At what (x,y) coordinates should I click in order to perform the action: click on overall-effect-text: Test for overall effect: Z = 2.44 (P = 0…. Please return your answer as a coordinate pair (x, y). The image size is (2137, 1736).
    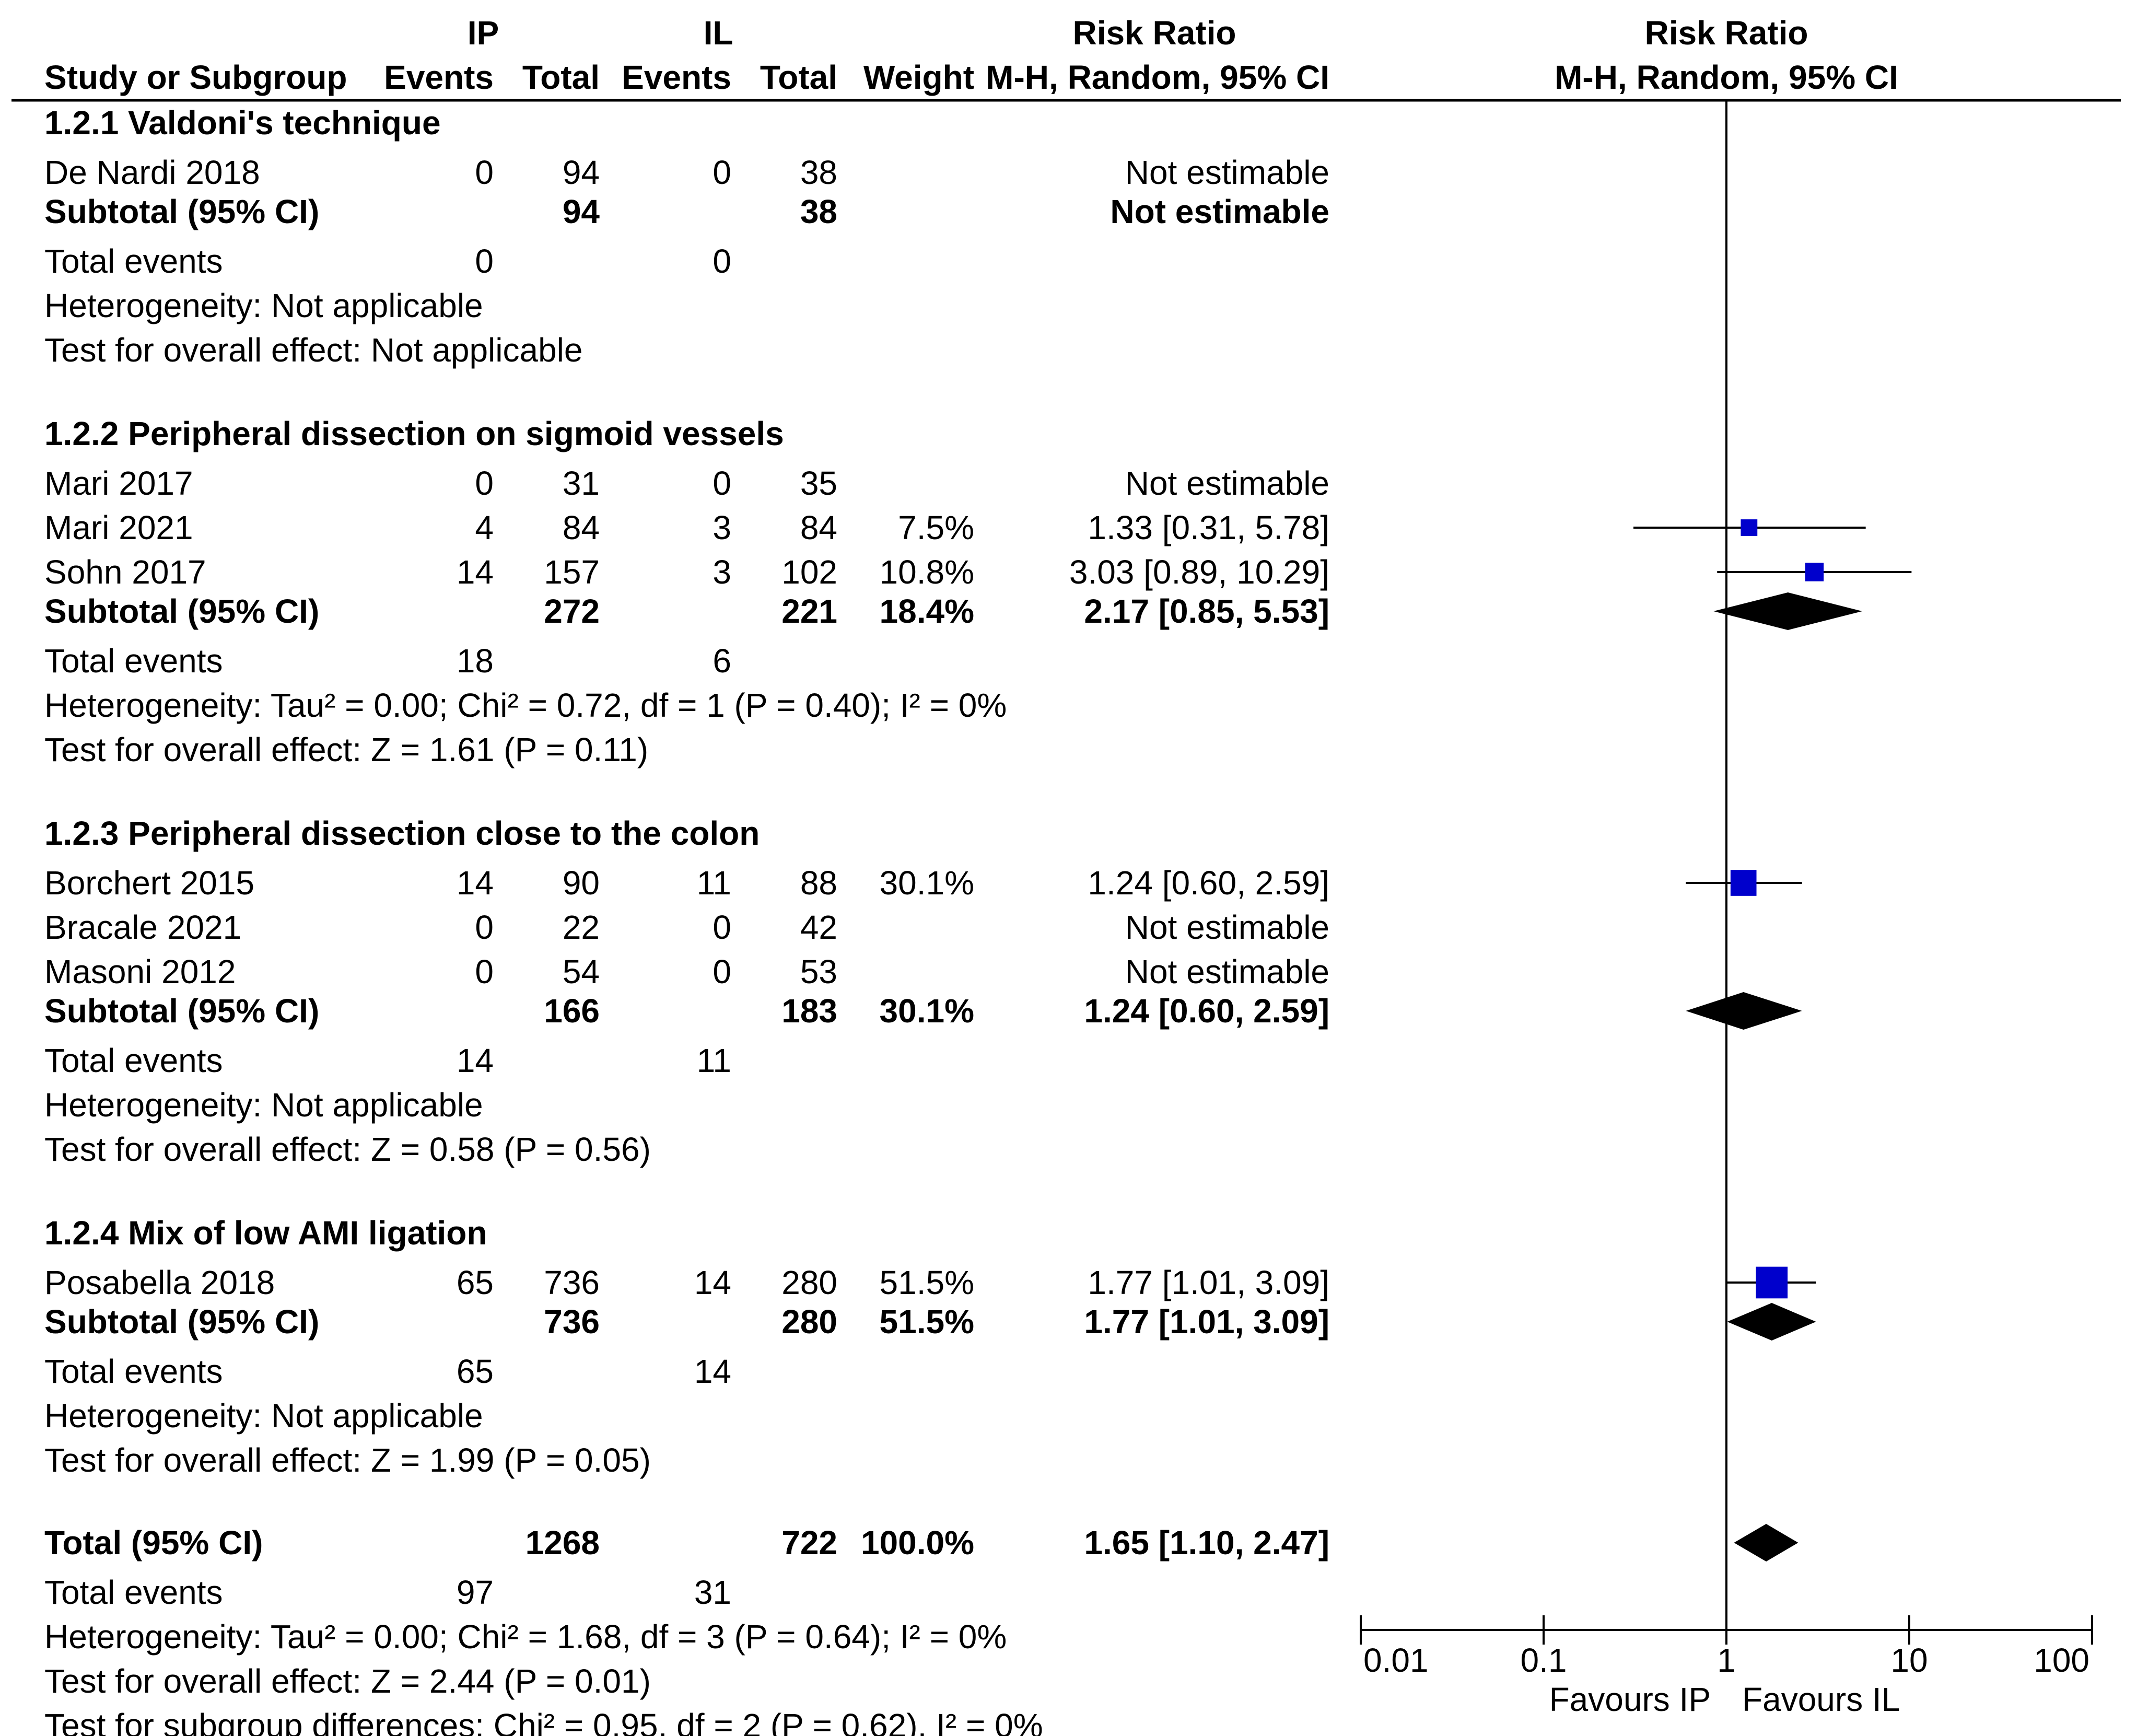
    Looking at the image, I should click on (347, 1681).